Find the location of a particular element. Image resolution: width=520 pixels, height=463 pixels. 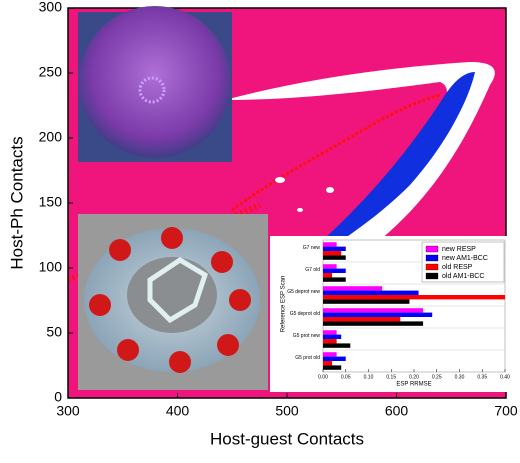

inset-sphere is located at coordinates (155, 84).